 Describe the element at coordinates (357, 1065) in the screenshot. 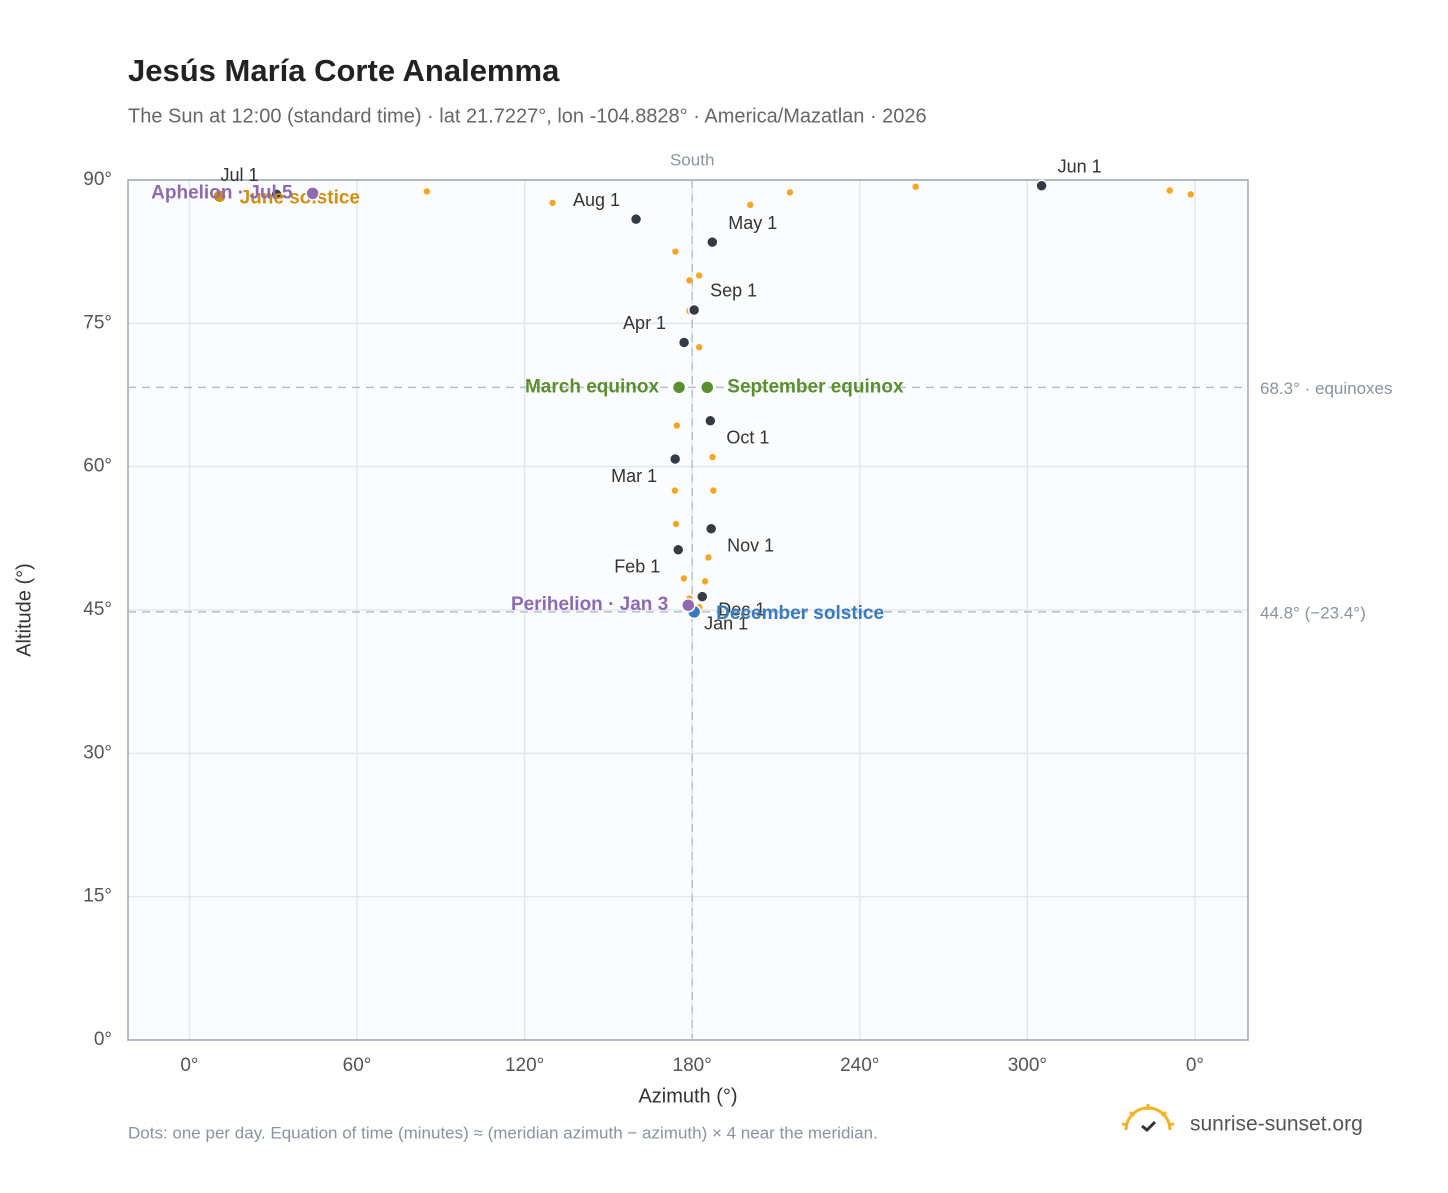

I see `x-tick-label: 60°` at that location.